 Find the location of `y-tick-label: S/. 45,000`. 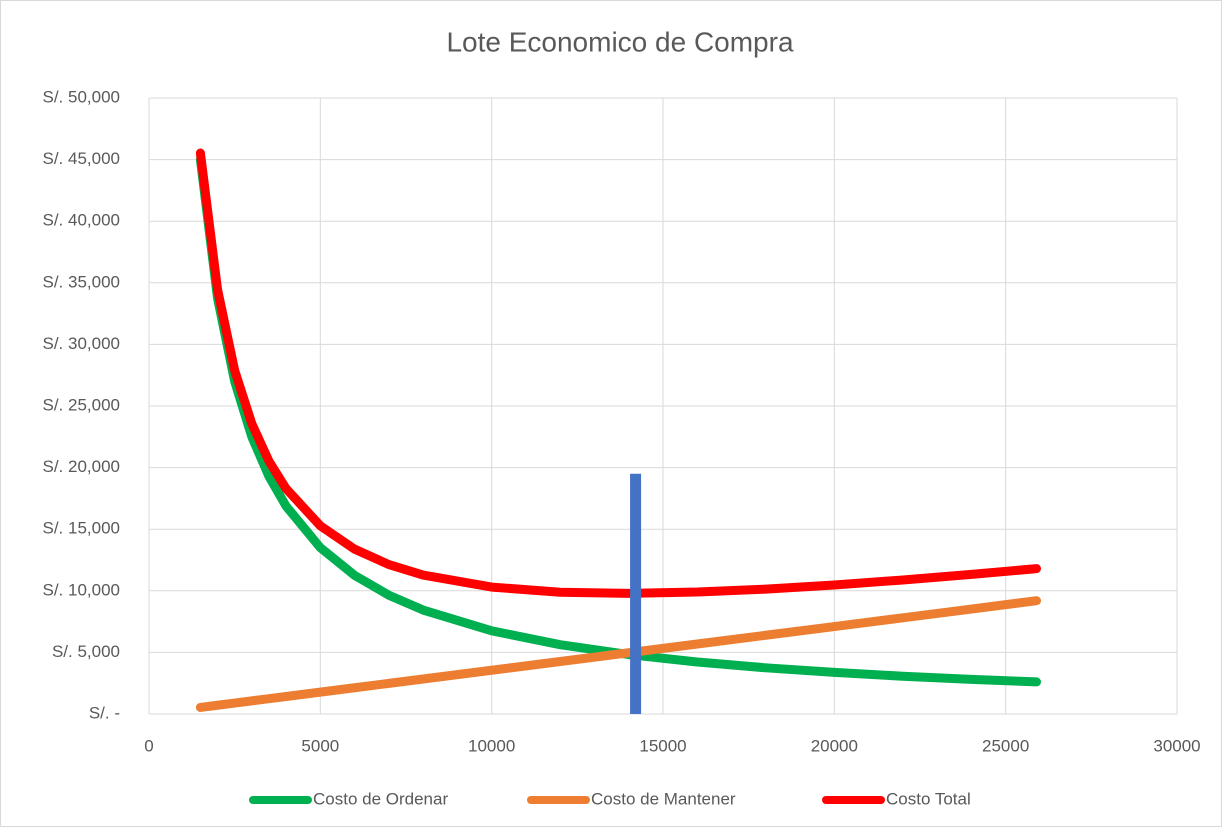

y-tick-label: S/. 45,000 is located at coordinates (81, 158).